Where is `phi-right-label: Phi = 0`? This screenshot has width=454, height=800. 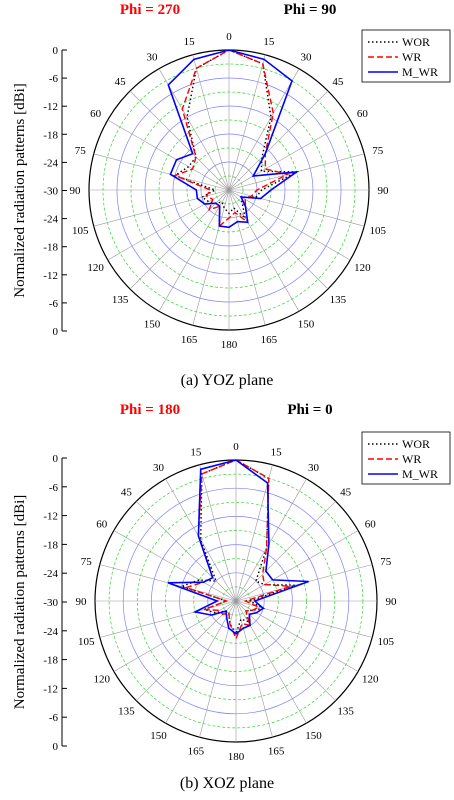 phi-right-label: Phi = 0 is located at coordinates (309, 410).